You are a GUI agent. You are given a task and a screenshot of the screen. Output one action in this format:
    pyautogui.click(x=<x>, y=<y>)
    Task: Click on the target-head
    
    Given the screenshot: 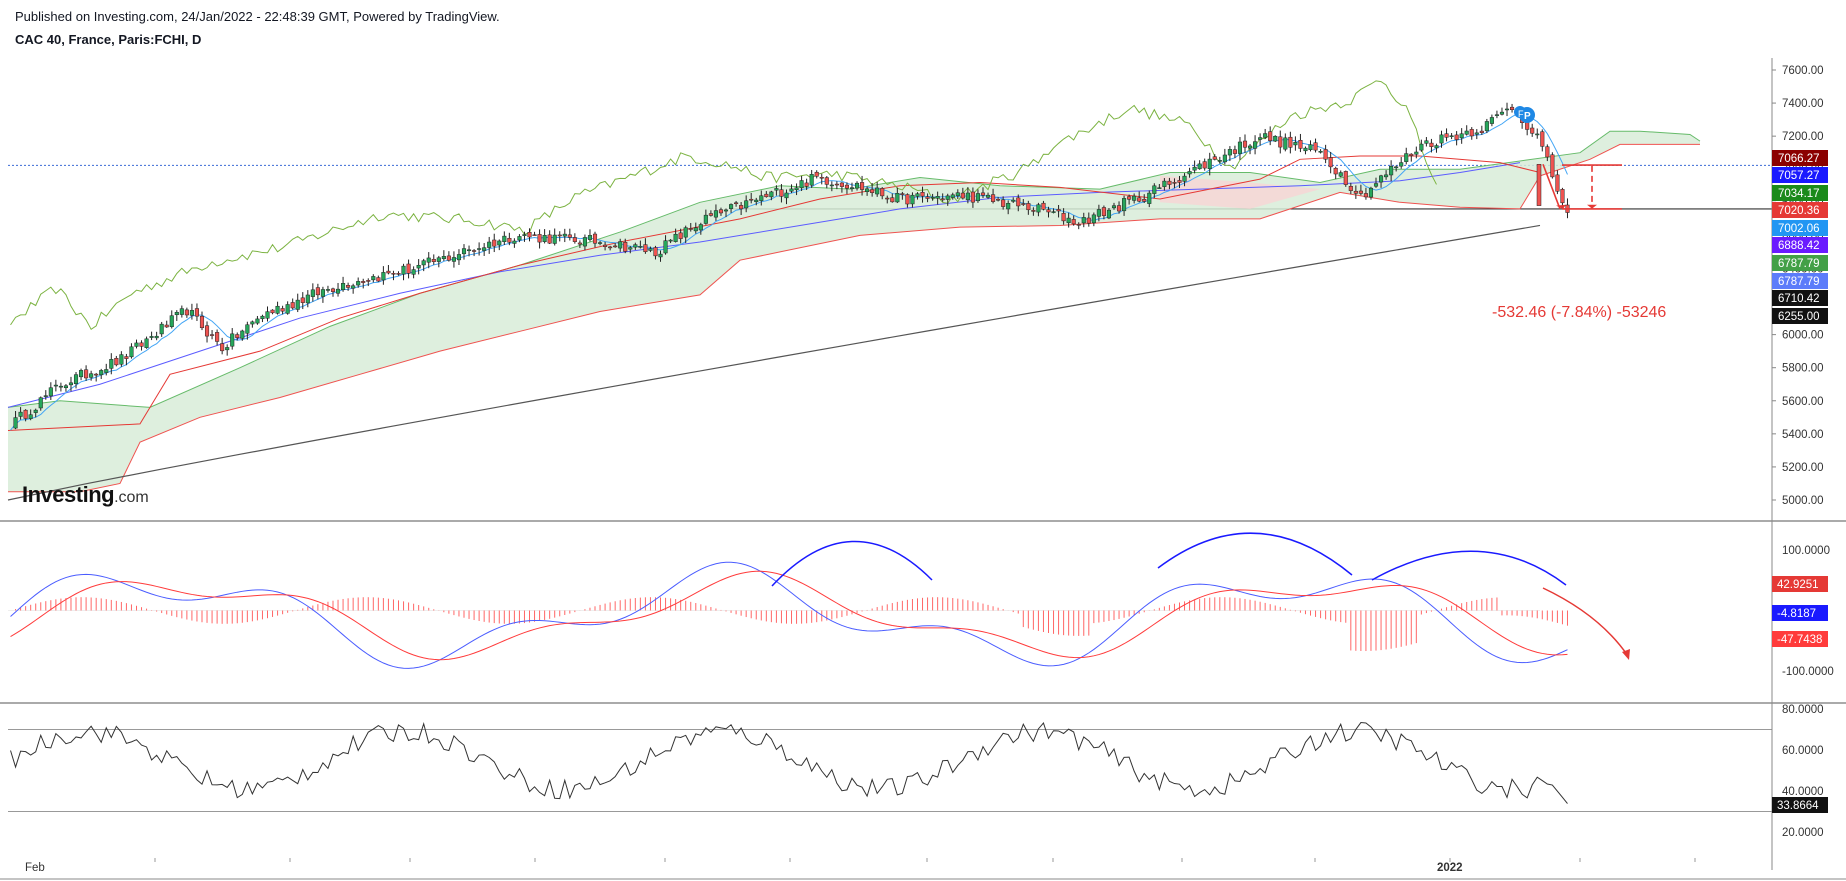 What is the action you would take?
    pyautogui.click(x=1592, y=206)
    